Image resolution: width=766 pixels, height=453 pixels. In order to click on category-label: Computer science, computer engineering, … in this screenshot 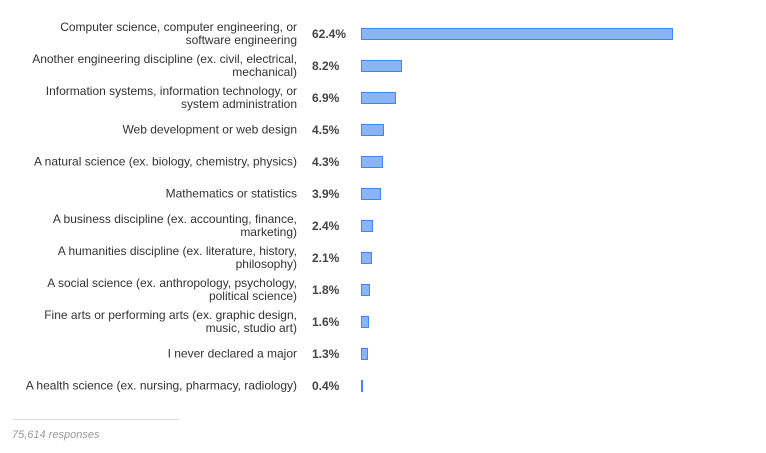, I will do `click(178, 33)`.